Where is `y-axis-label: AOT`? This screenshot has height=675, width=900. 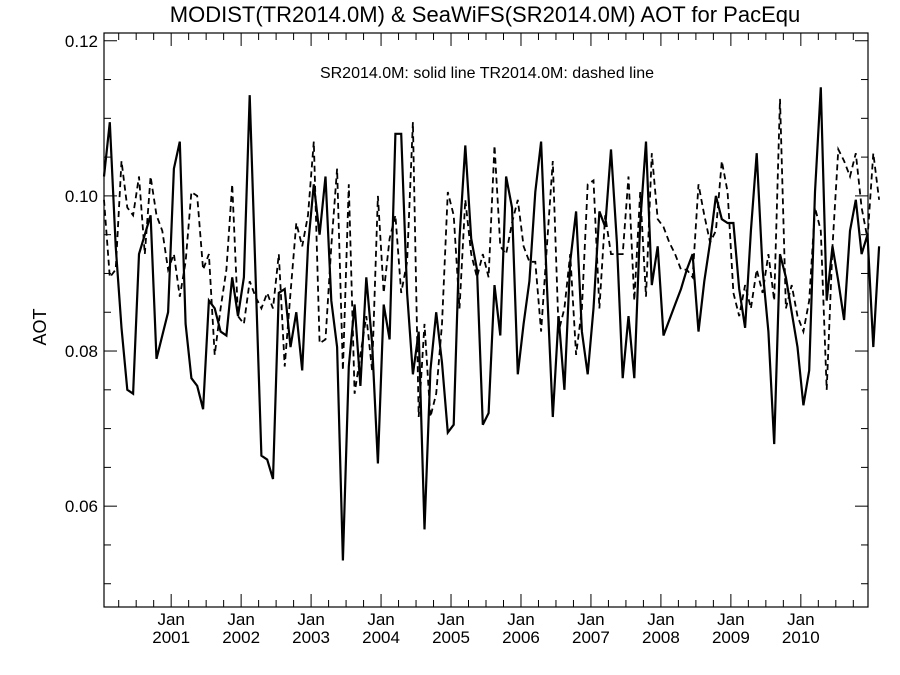
y-axis-label: AOT is located at coordinates (40, 326).